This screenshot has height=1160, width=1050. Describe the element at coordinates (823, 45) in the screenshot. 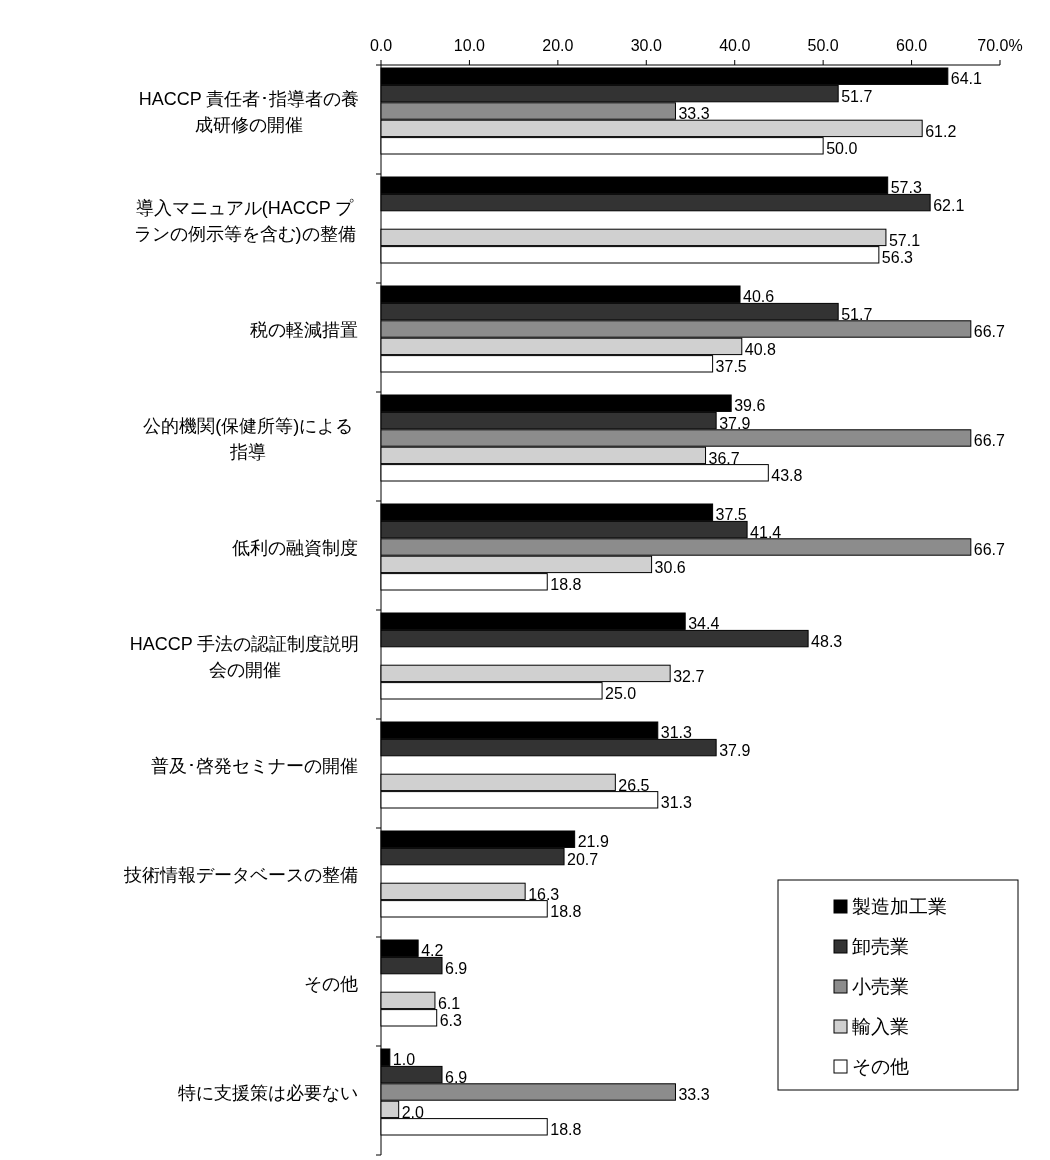

I see `x-tick-label: 50.0` at that location.